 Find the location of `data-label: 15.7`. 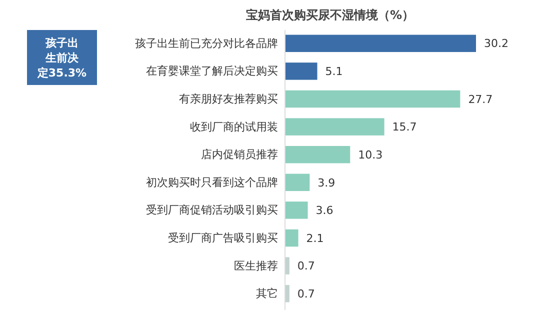

data-label: 15.7 is located at coordinates (404, 127).